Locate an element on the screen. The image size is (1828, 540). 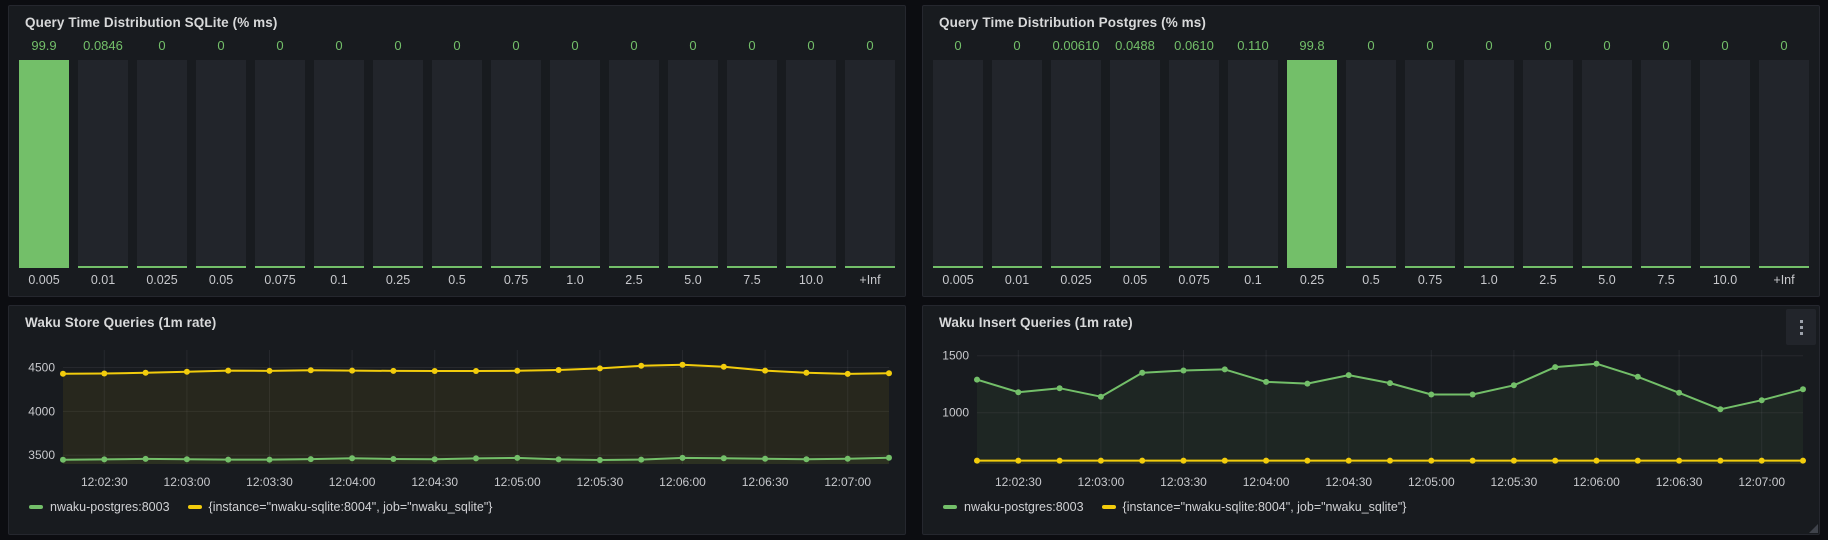
bar-bucket-label: 0.25 is located at coordinates (1312, 280).